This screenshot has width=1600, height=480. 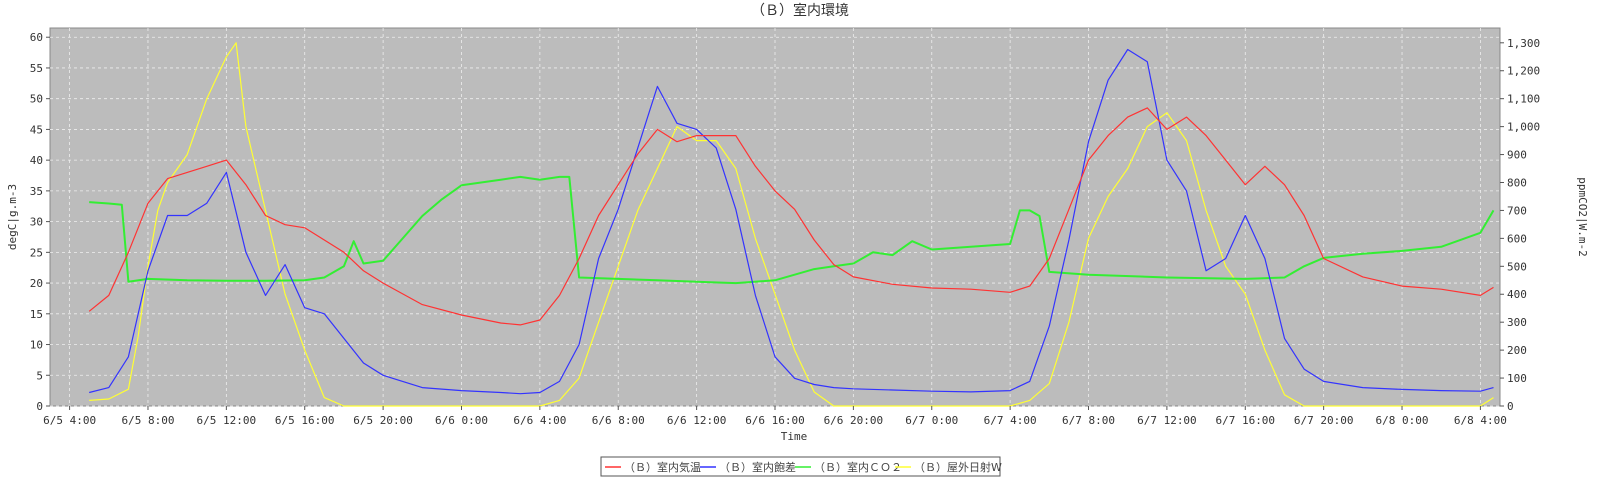 What do you see at coordinates (1517, 378) in the screenshot?
I see `y2-tick-label: 100` at bounding box center [1517, 378].